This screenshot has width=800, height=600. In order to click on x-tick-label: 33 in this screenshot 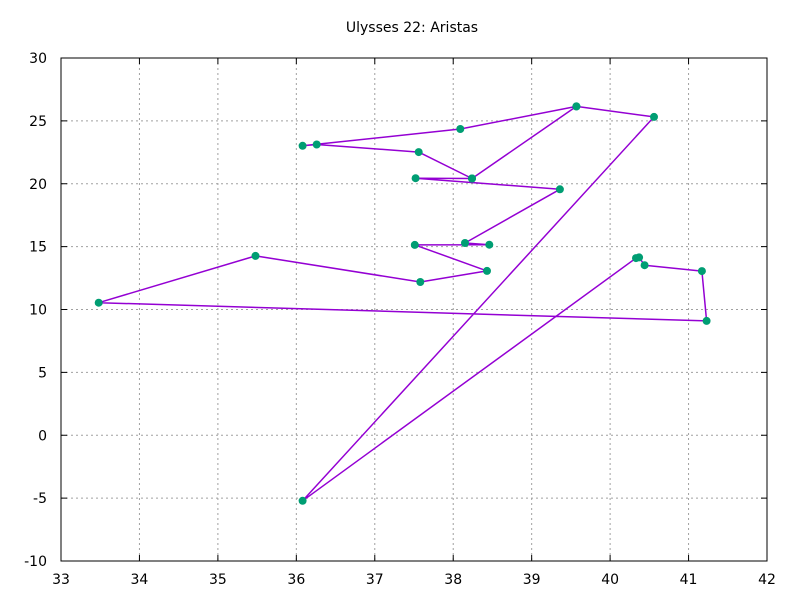, I will do `click(61, 580)`.